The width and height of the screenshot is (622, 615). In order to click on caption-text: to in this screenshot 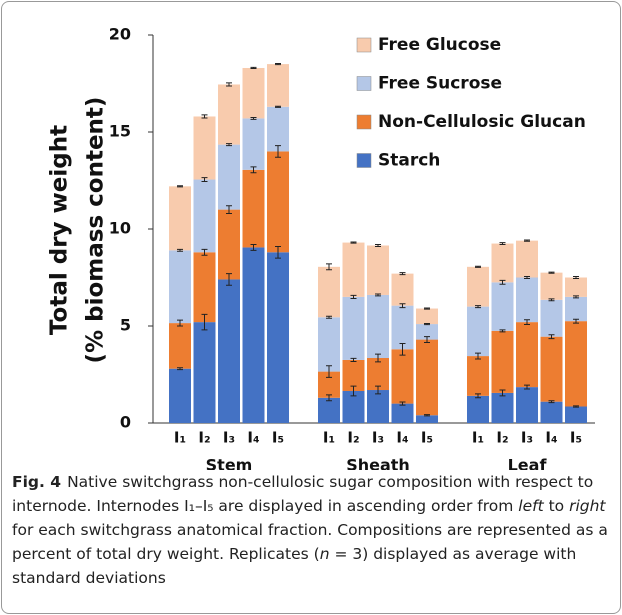, I will do `click(556, 506)`.